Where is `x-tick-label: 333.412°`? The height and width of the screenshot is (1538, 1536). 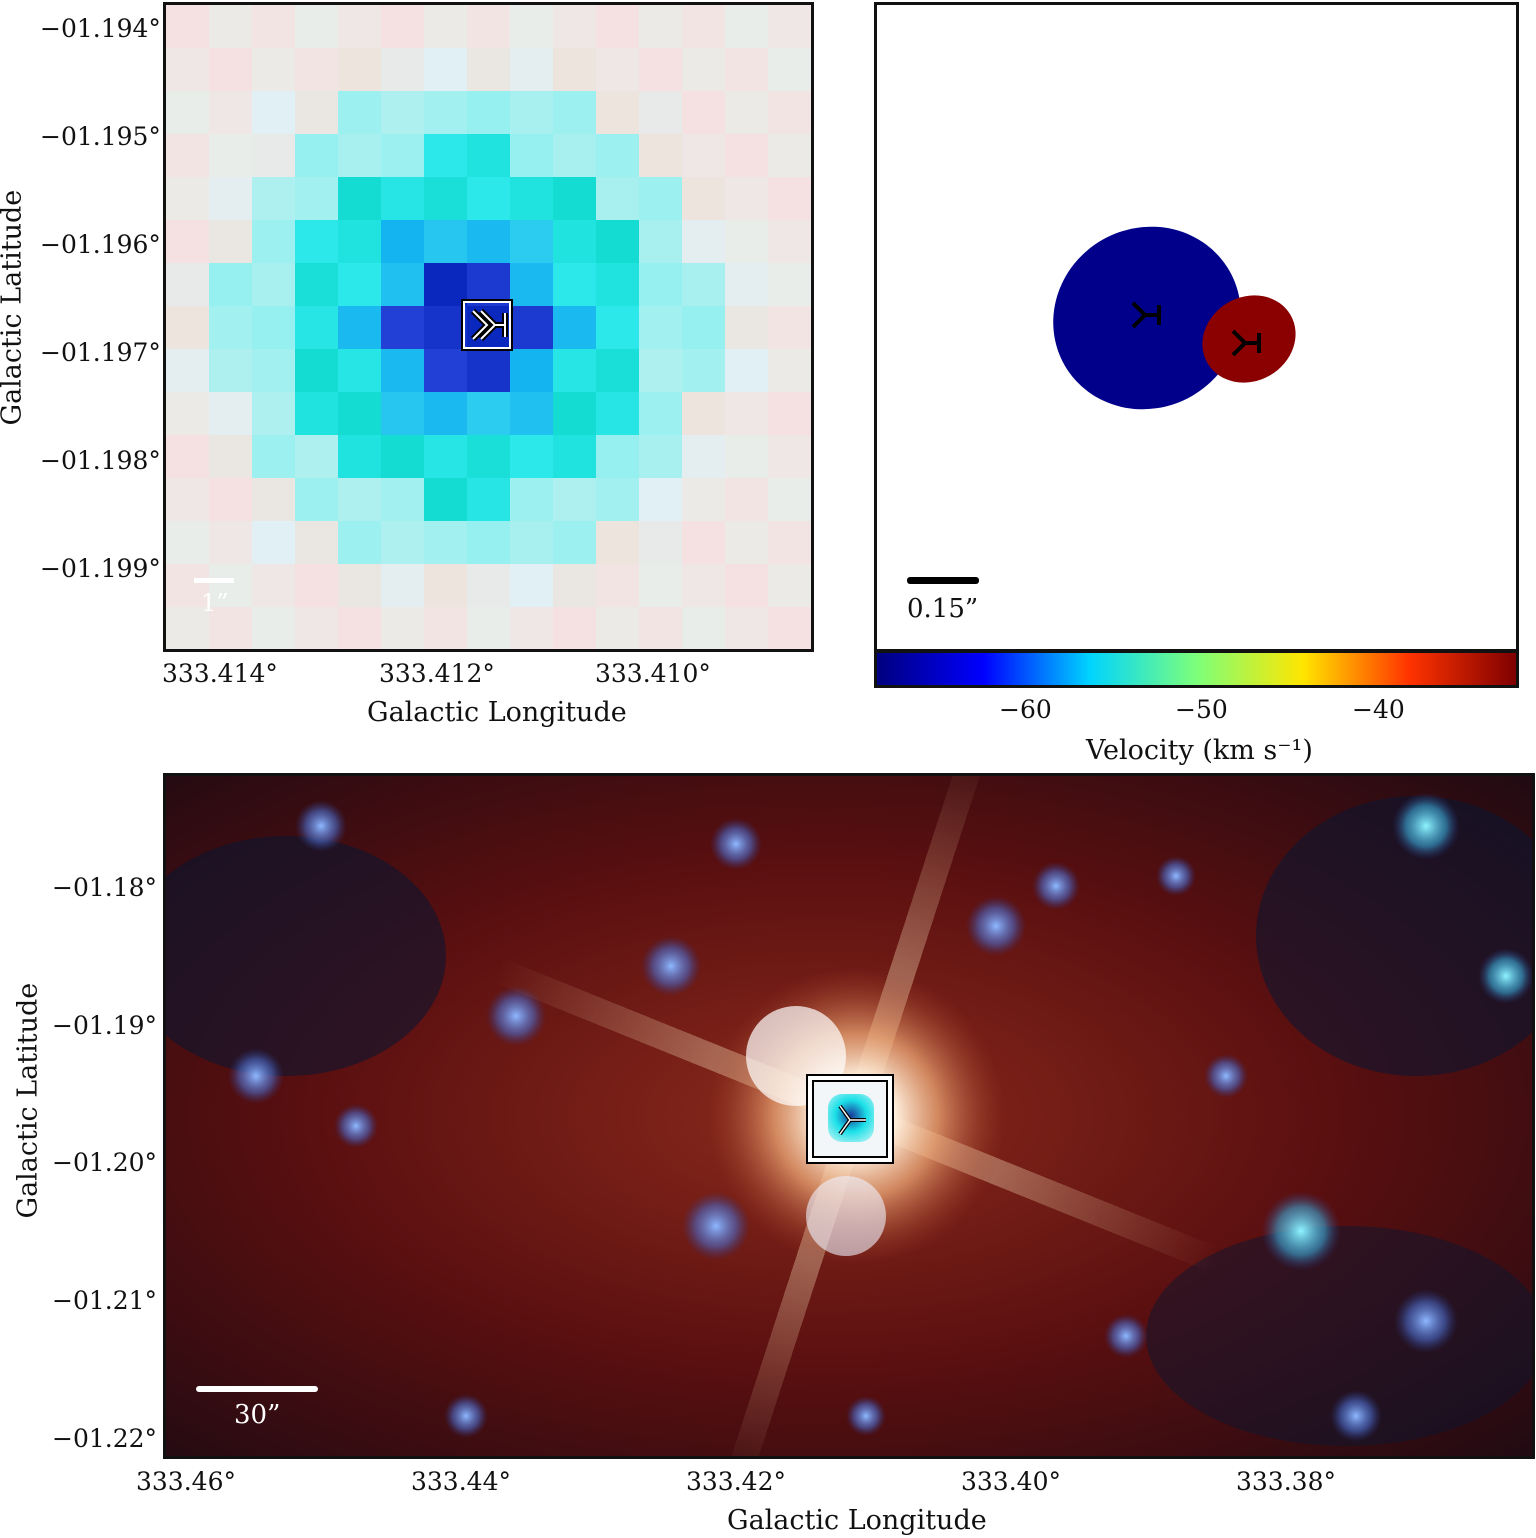 x-tick-label: 333.412° is located at coordinates (437, 673).